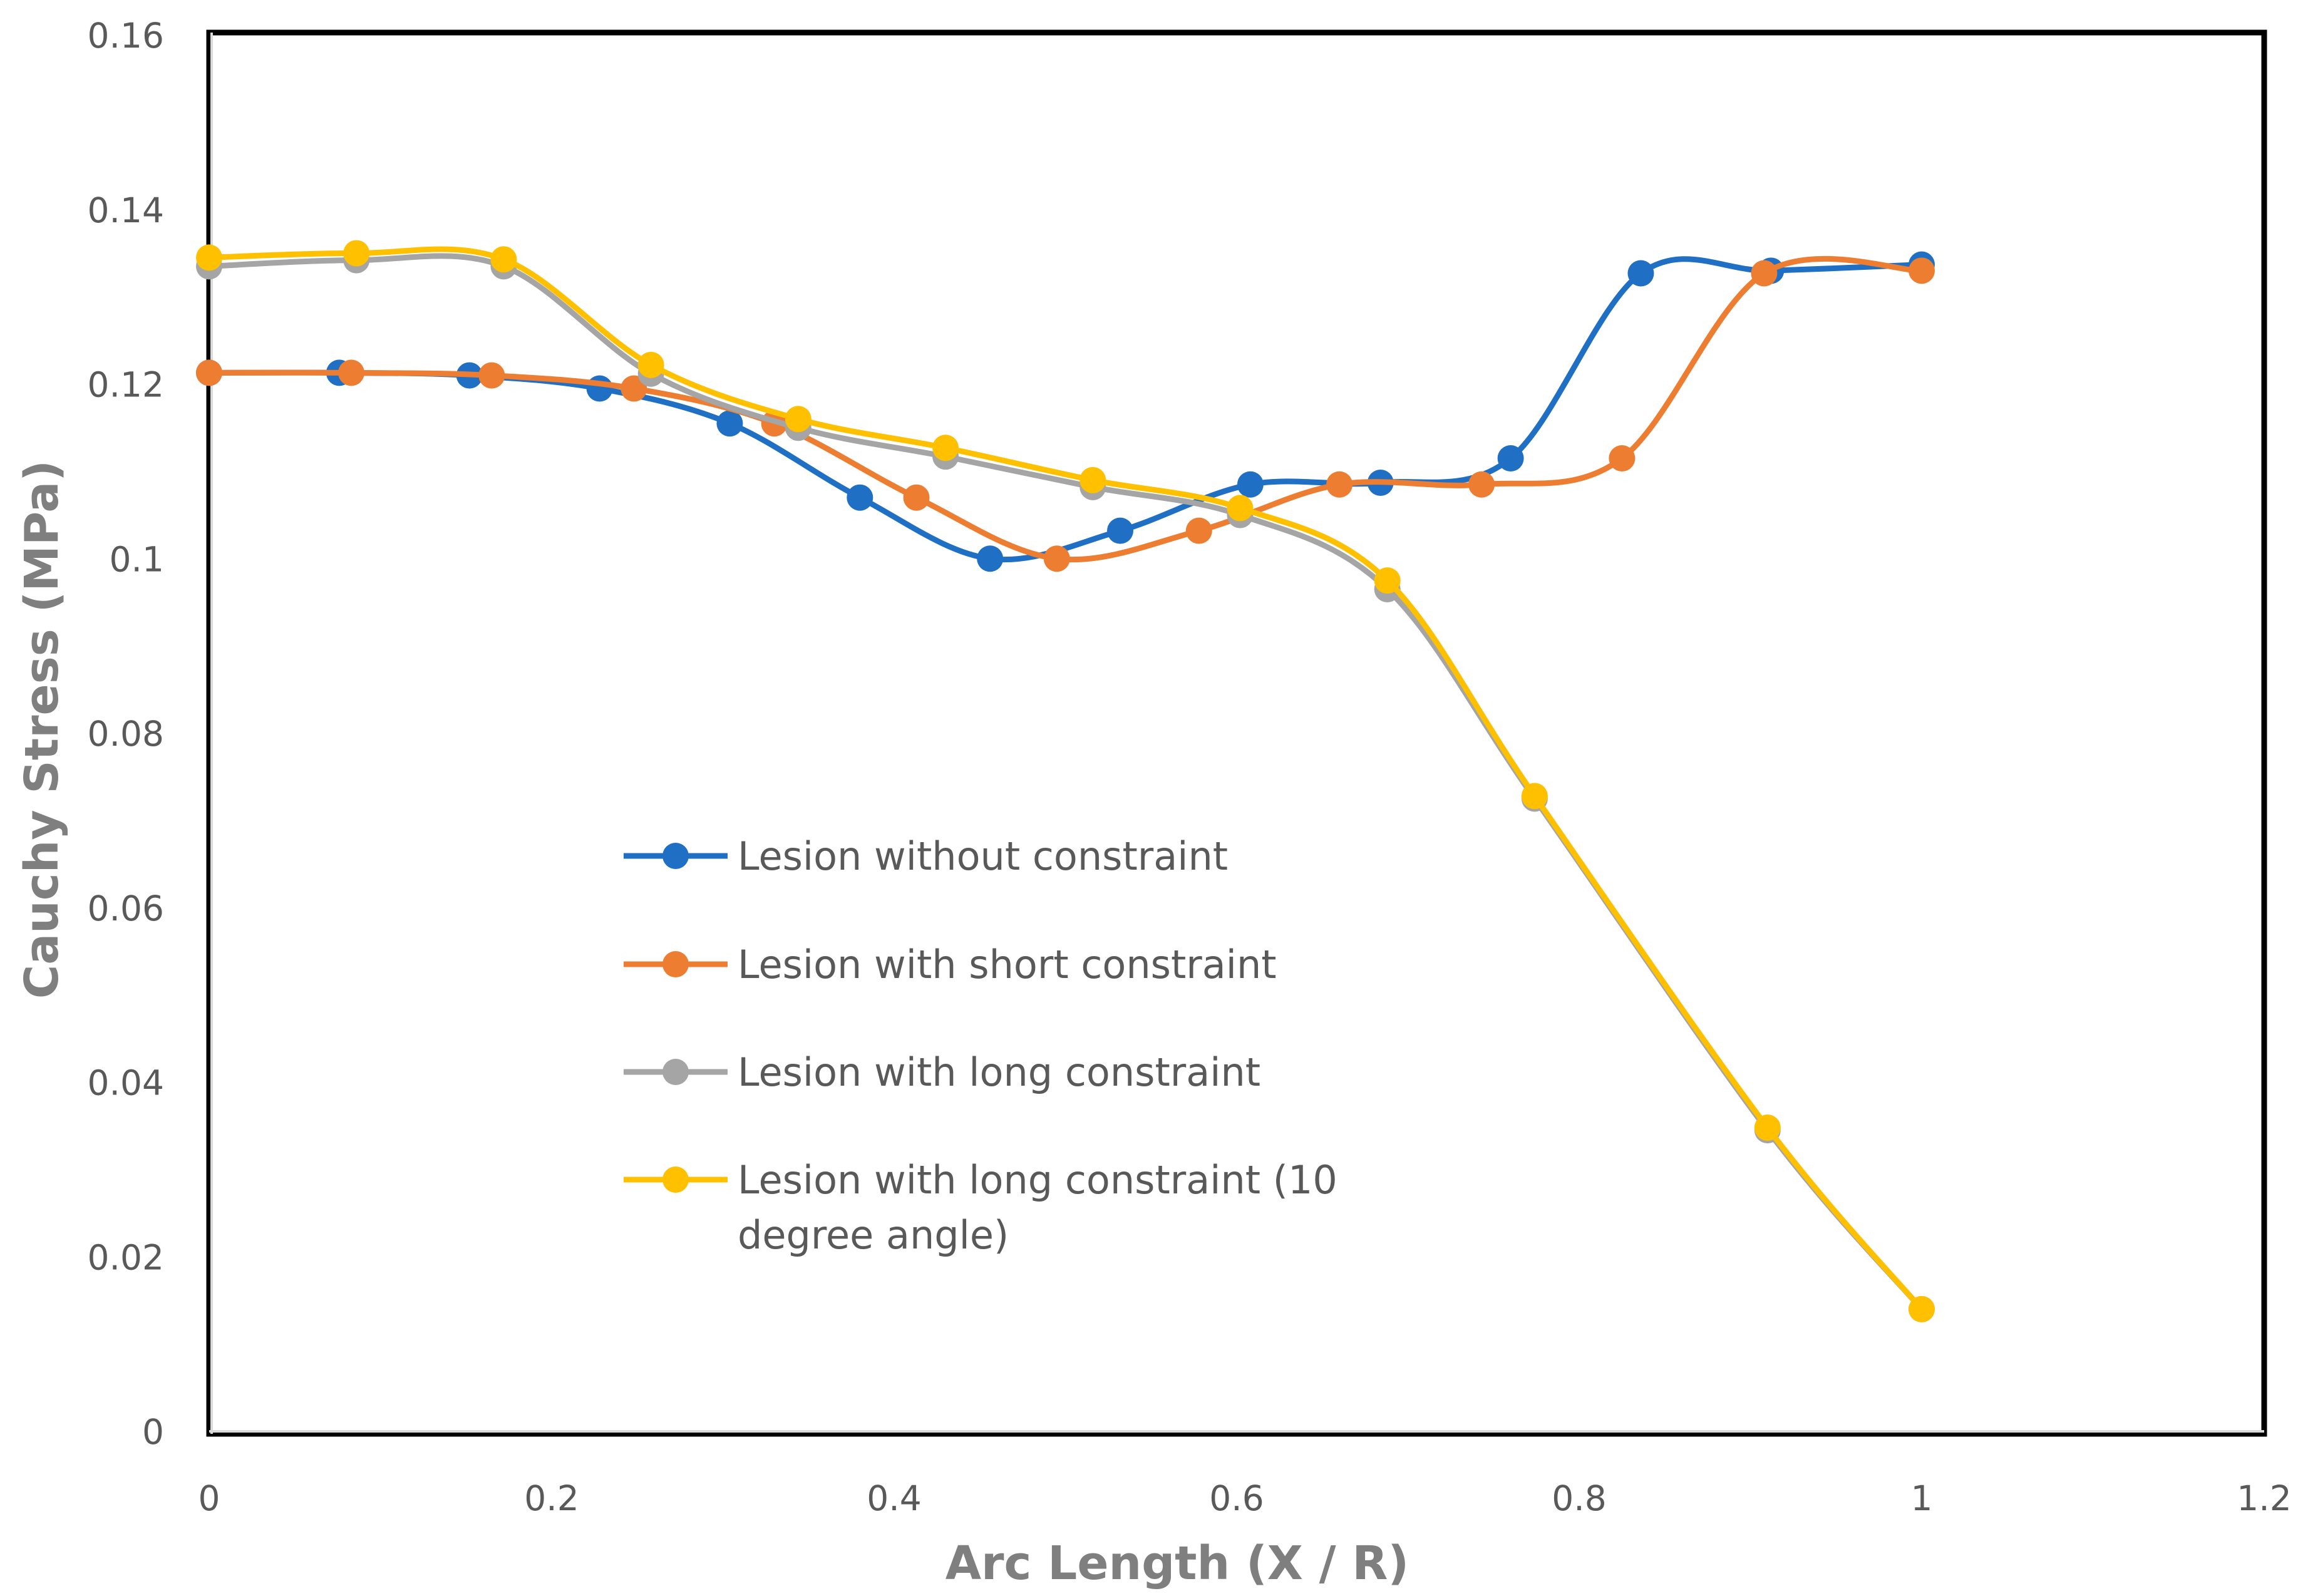 The image size is (2303, 1596). Describe the element at coordinates (126, 1083) in the screenshot. I see `y-tick-label: 0.04` at that location.